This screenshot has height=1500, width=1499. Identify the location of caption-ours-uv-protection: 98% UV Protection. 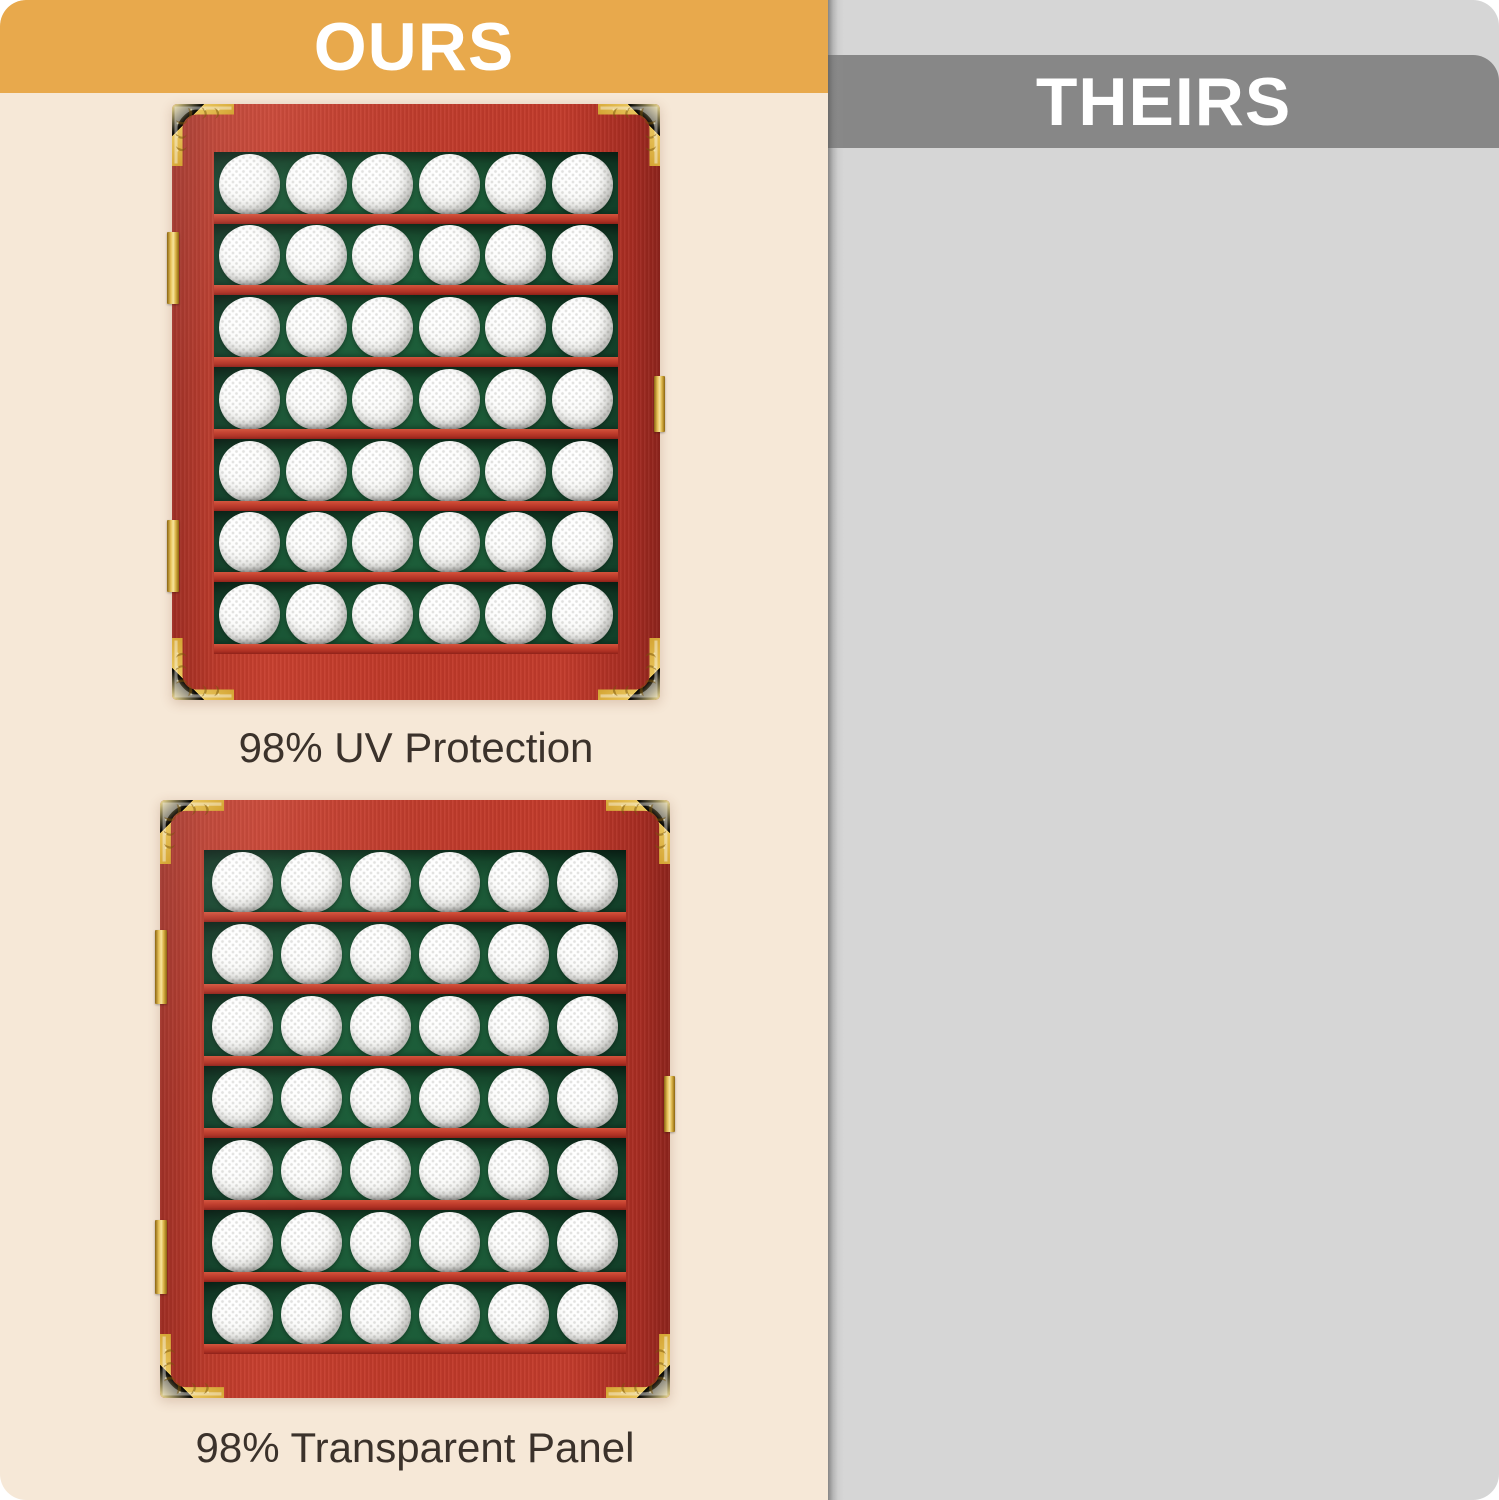
(416, 747).